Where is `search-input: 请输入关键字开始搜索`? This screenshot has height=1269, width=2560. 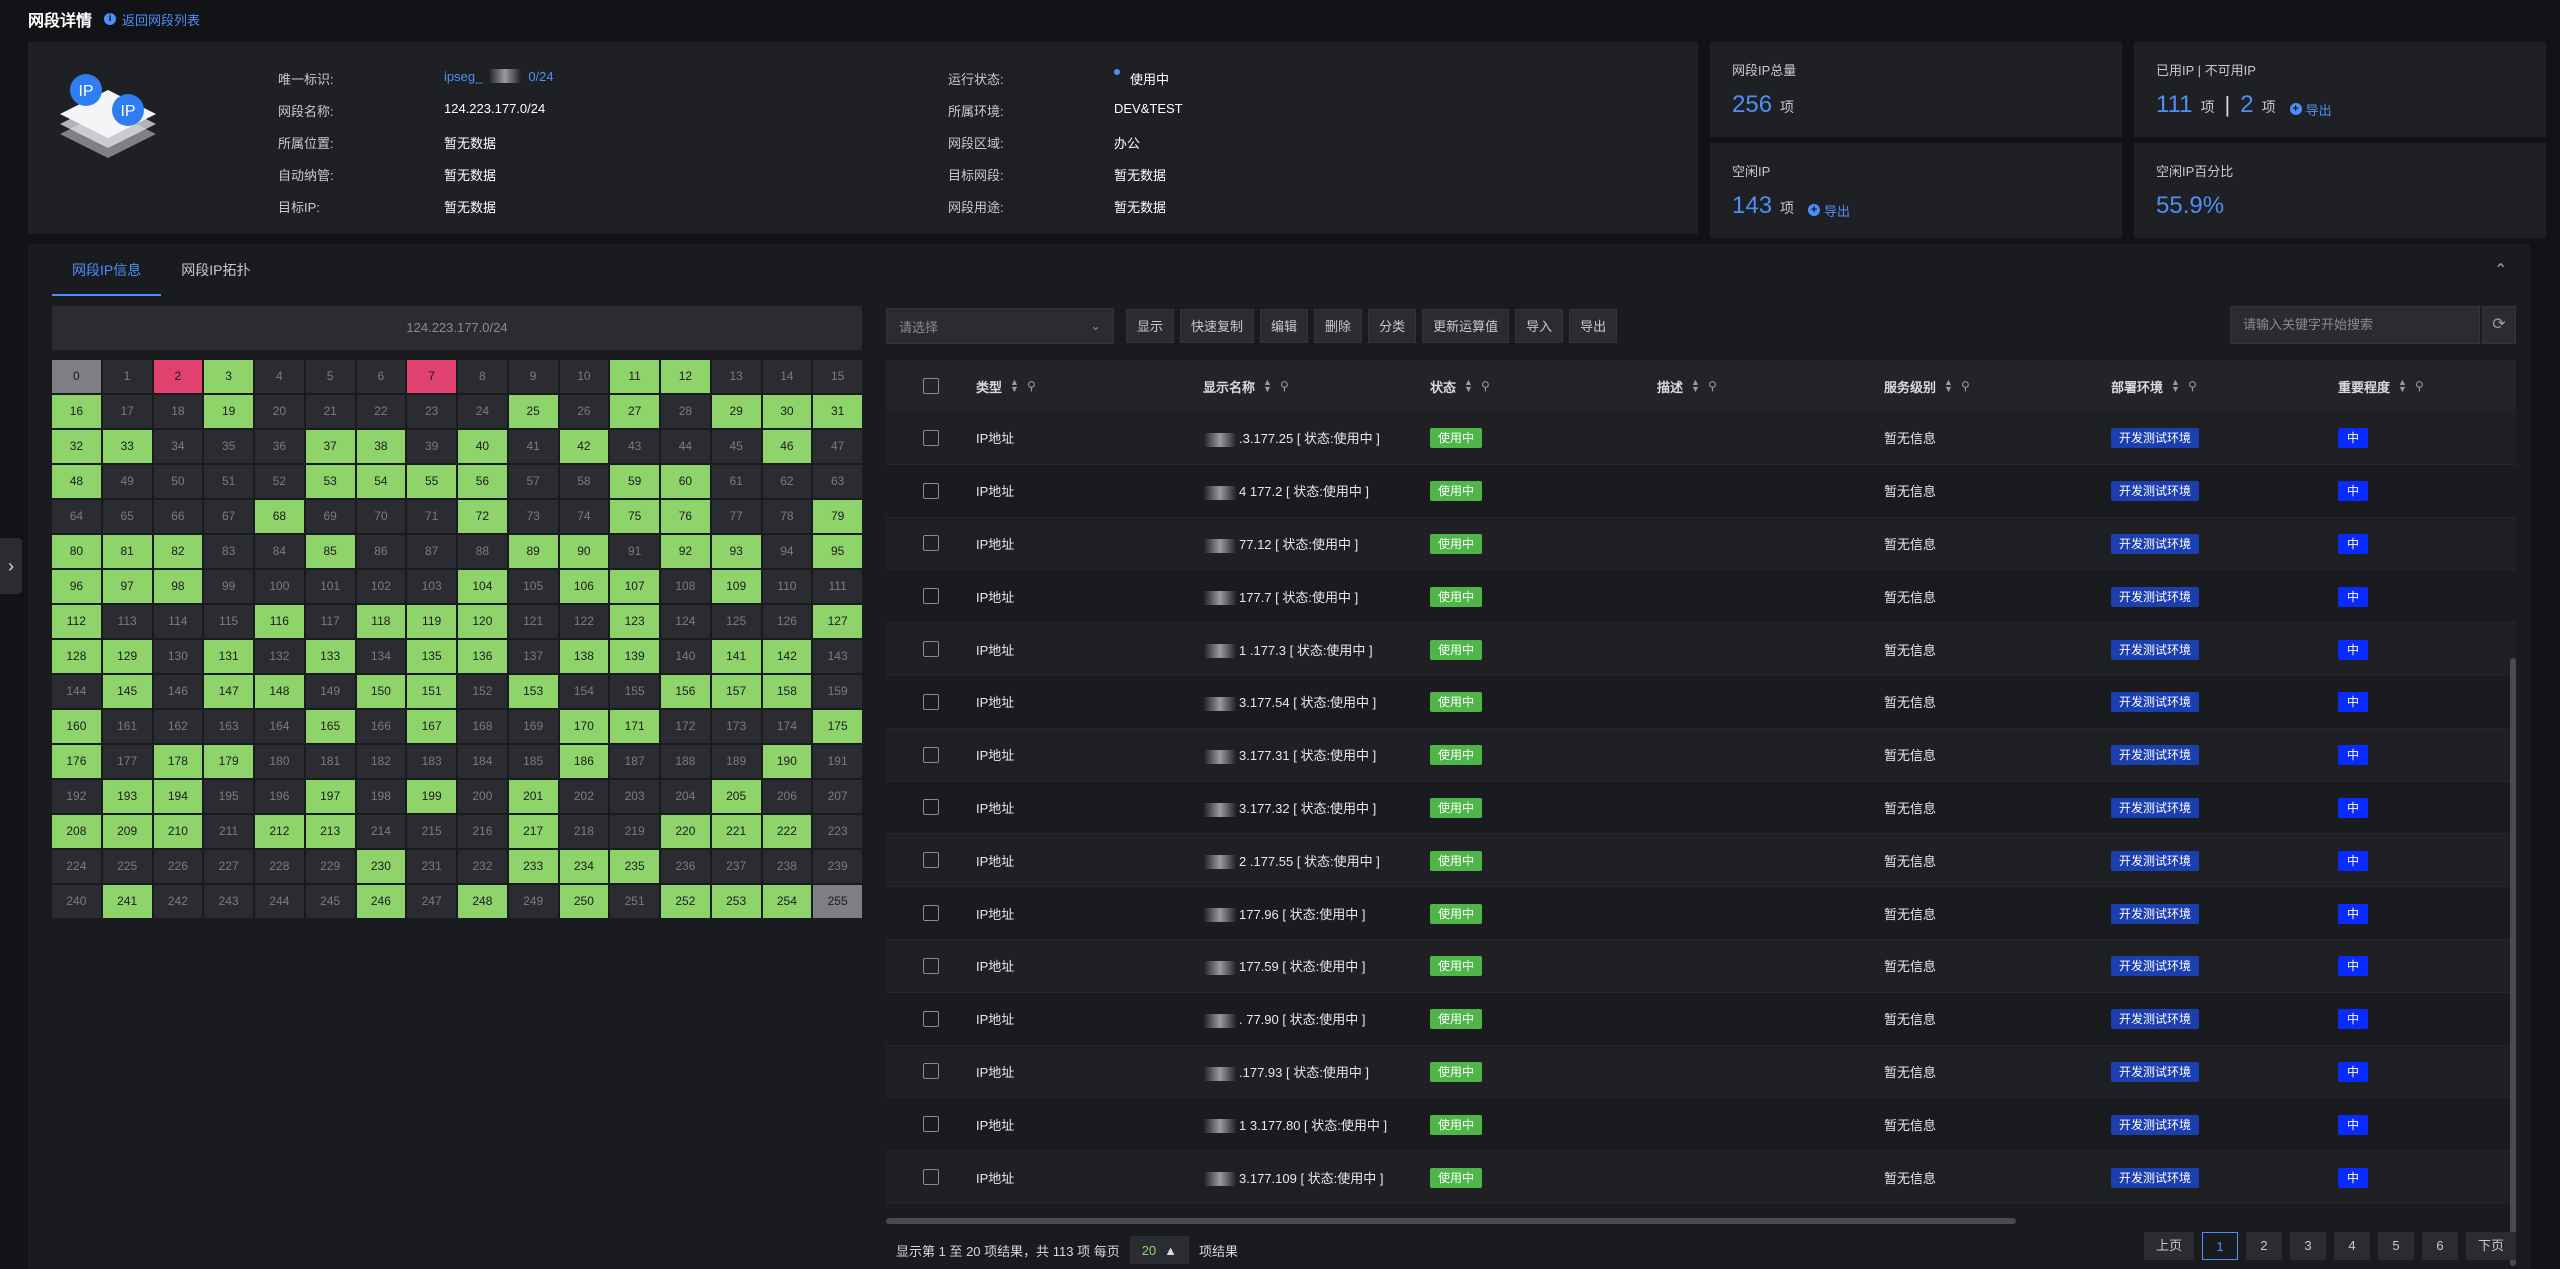 search-input: 请输入关键字开始搜索 is located at coordinates (2355, 325).